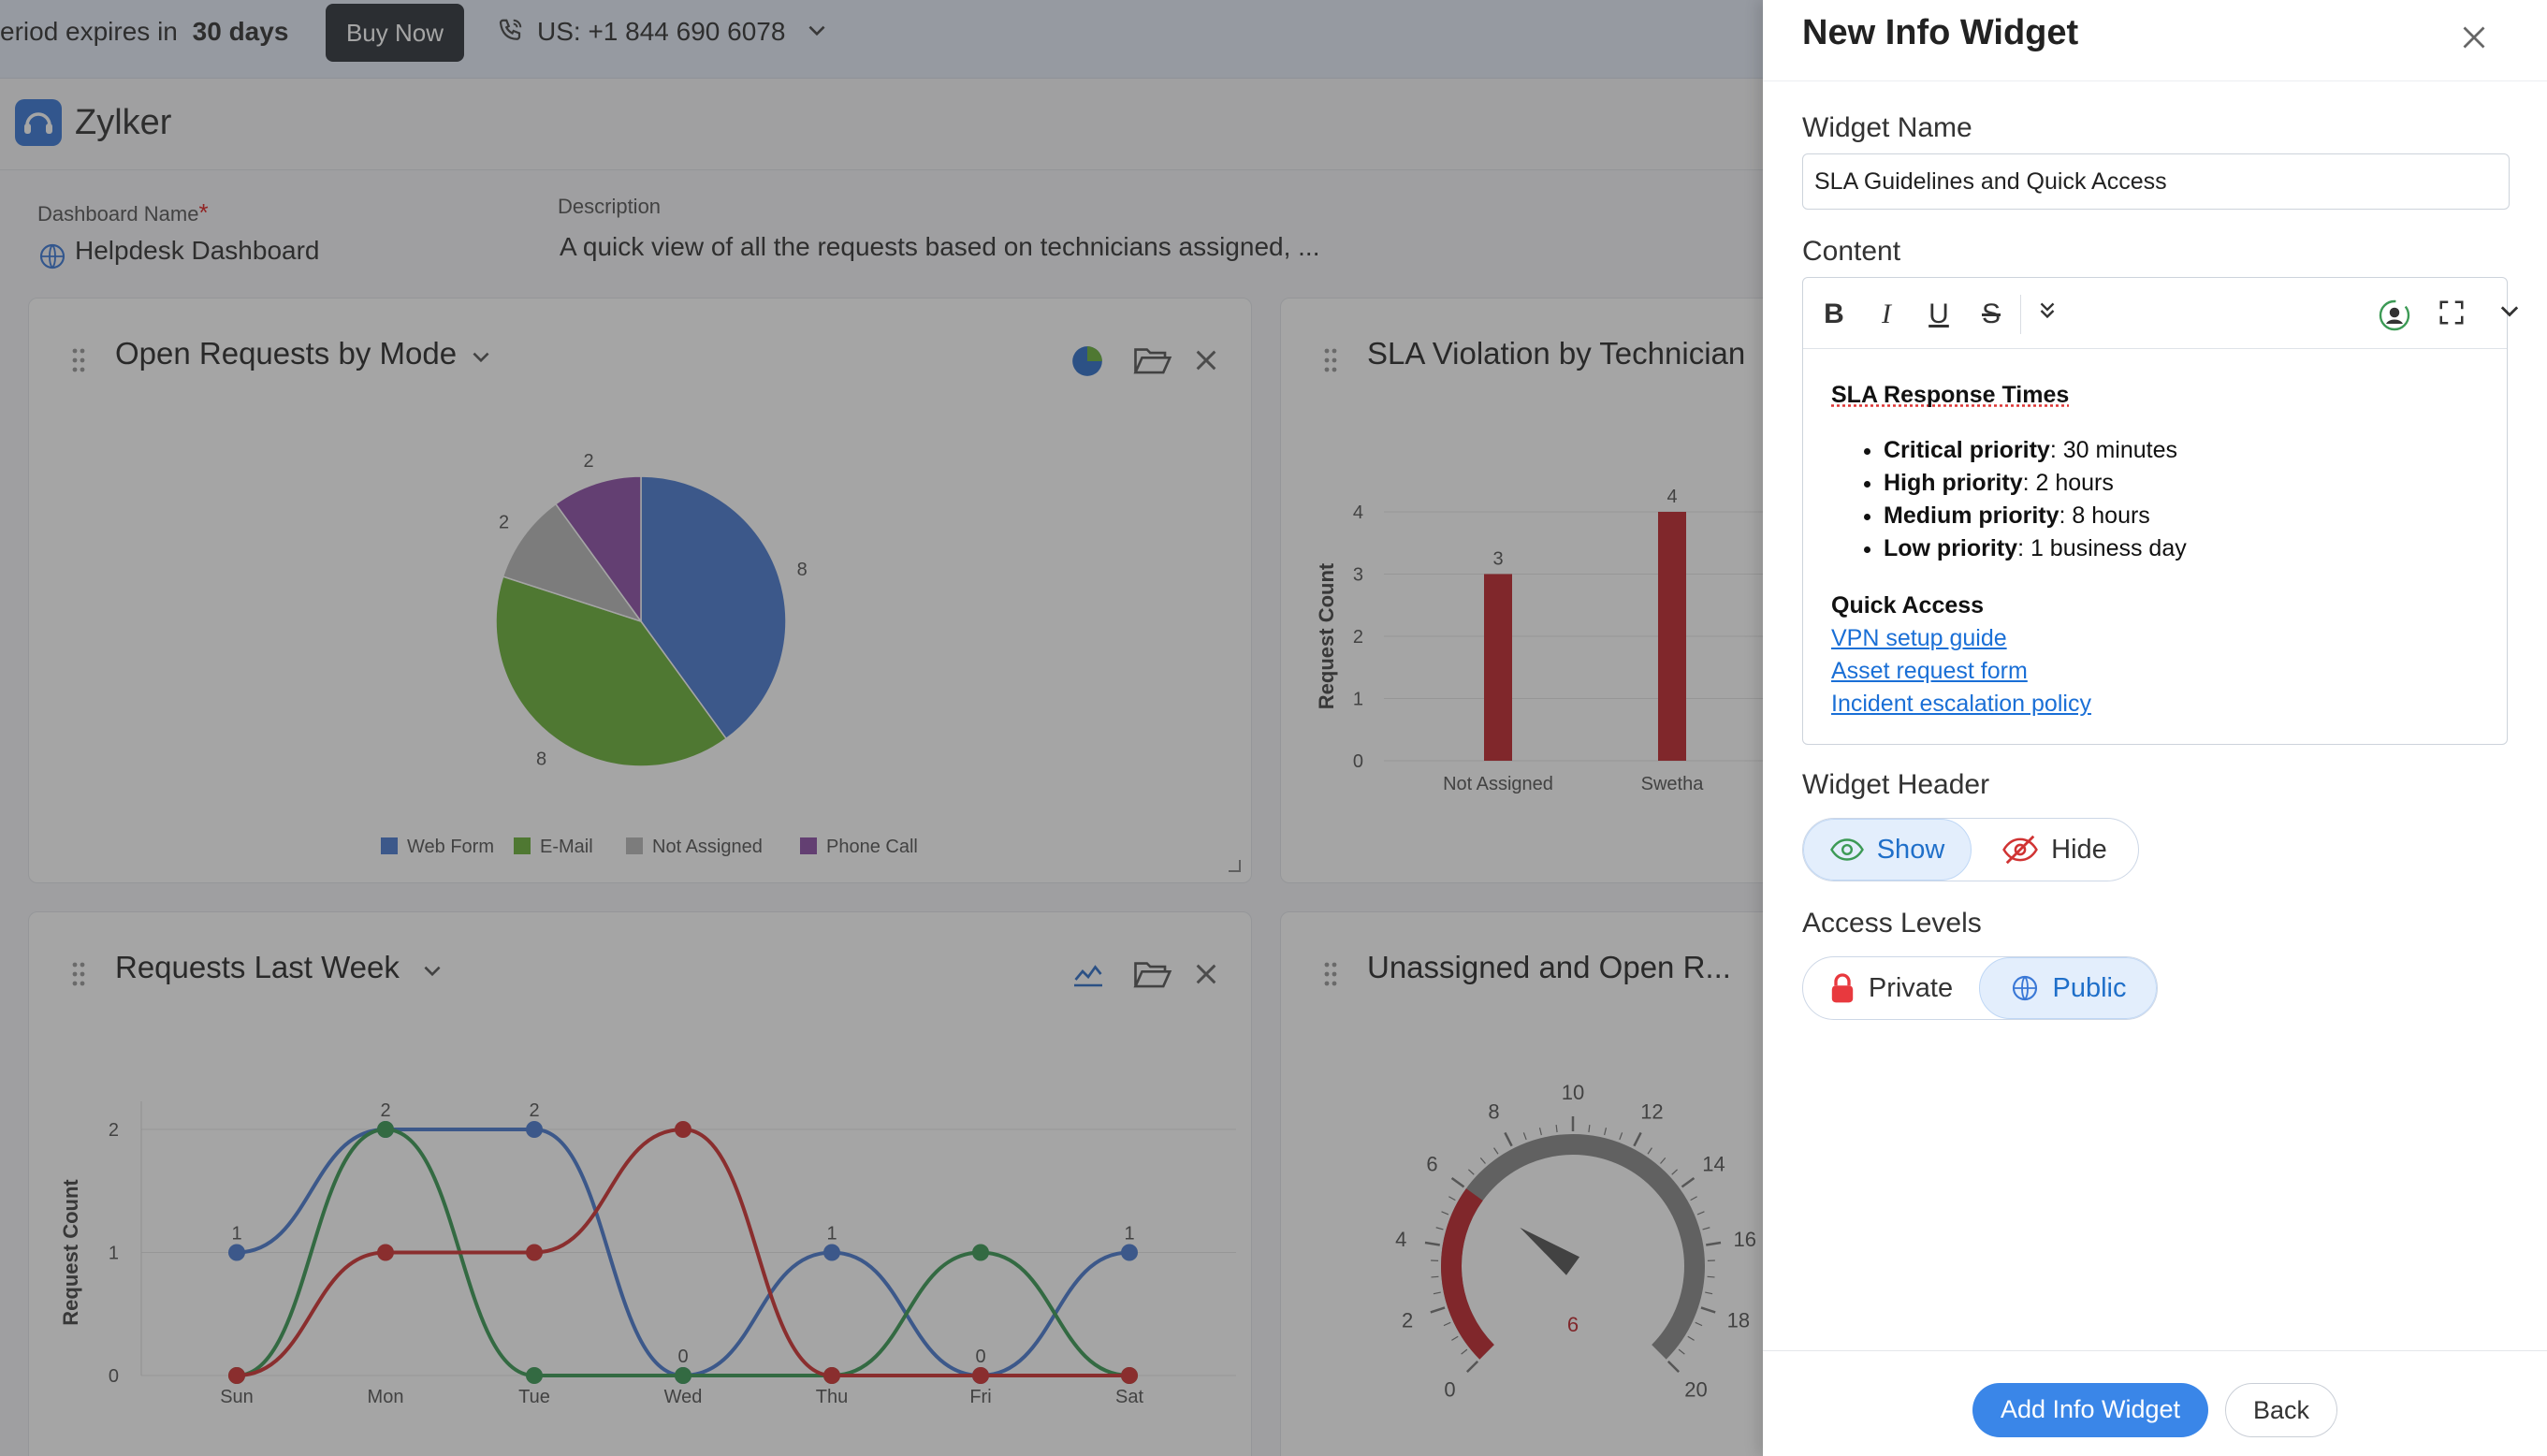  I want to click on dashboard-name-value: Helpdesk Dashboard, so click(197, 250).